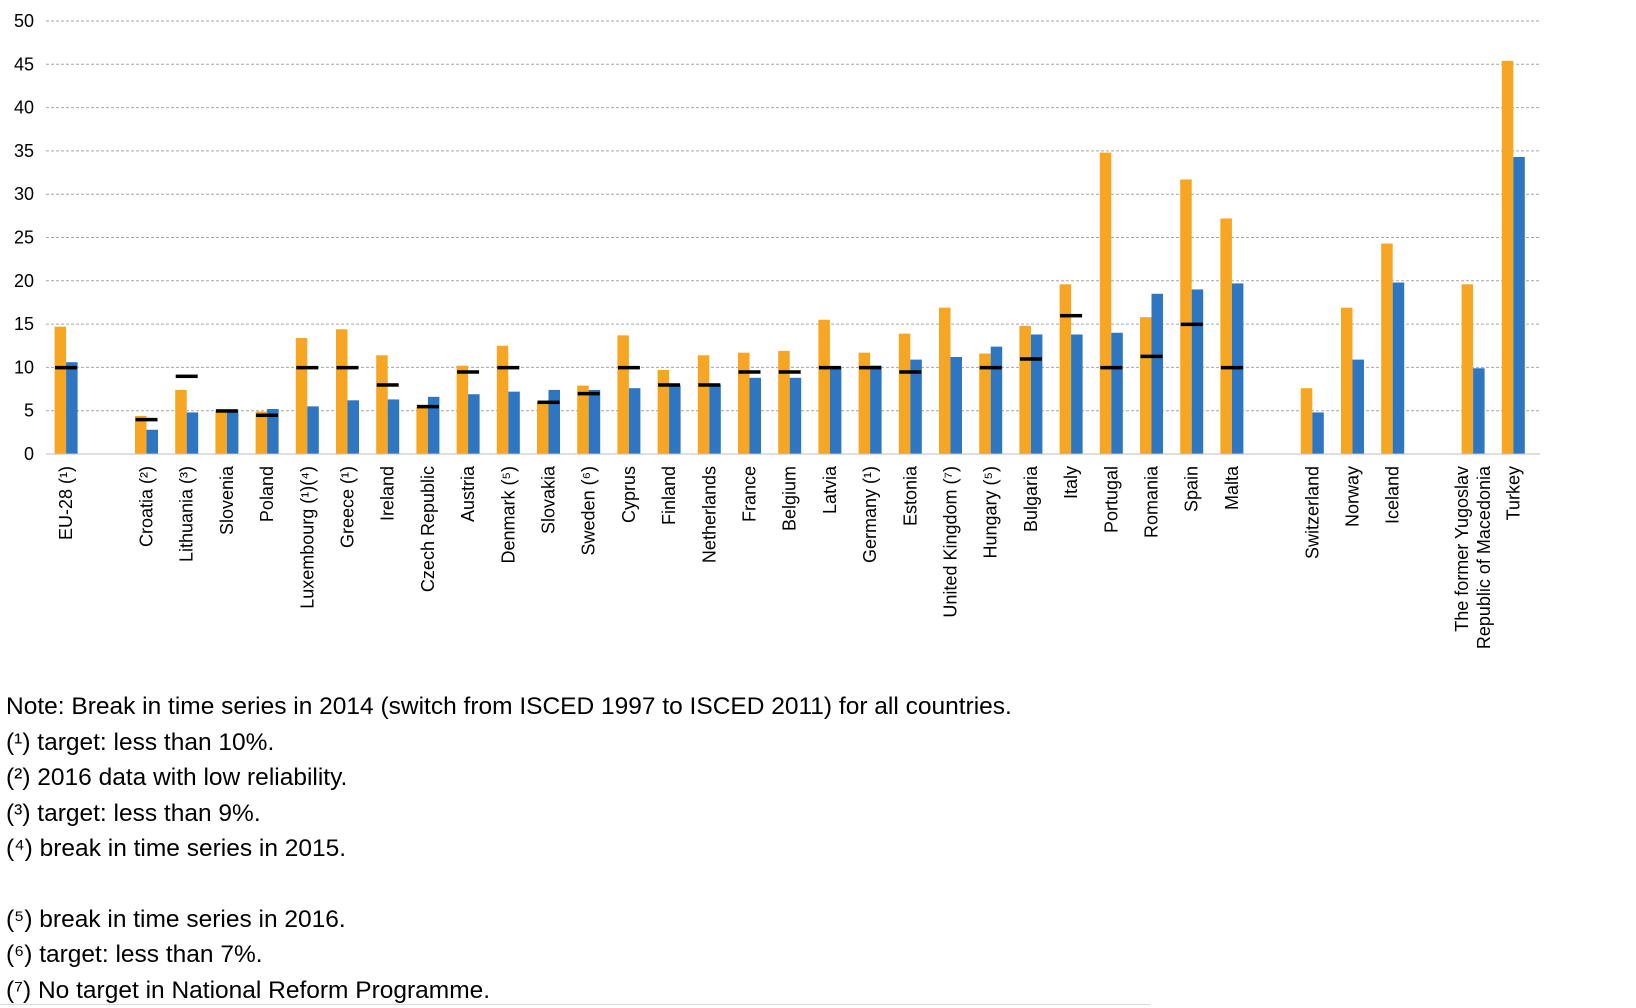  What do you see at coordinates (147, 506) in the screenshot?
I see `x-tick-label-text: Croatia (²)` at bounding box center [147, 506].